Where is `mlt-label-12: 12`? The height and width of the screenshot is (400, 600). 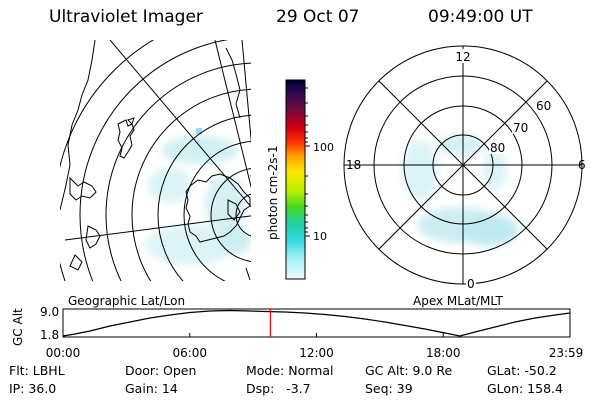
mlt-label-12: 12 is located at coordinates (462, 57).